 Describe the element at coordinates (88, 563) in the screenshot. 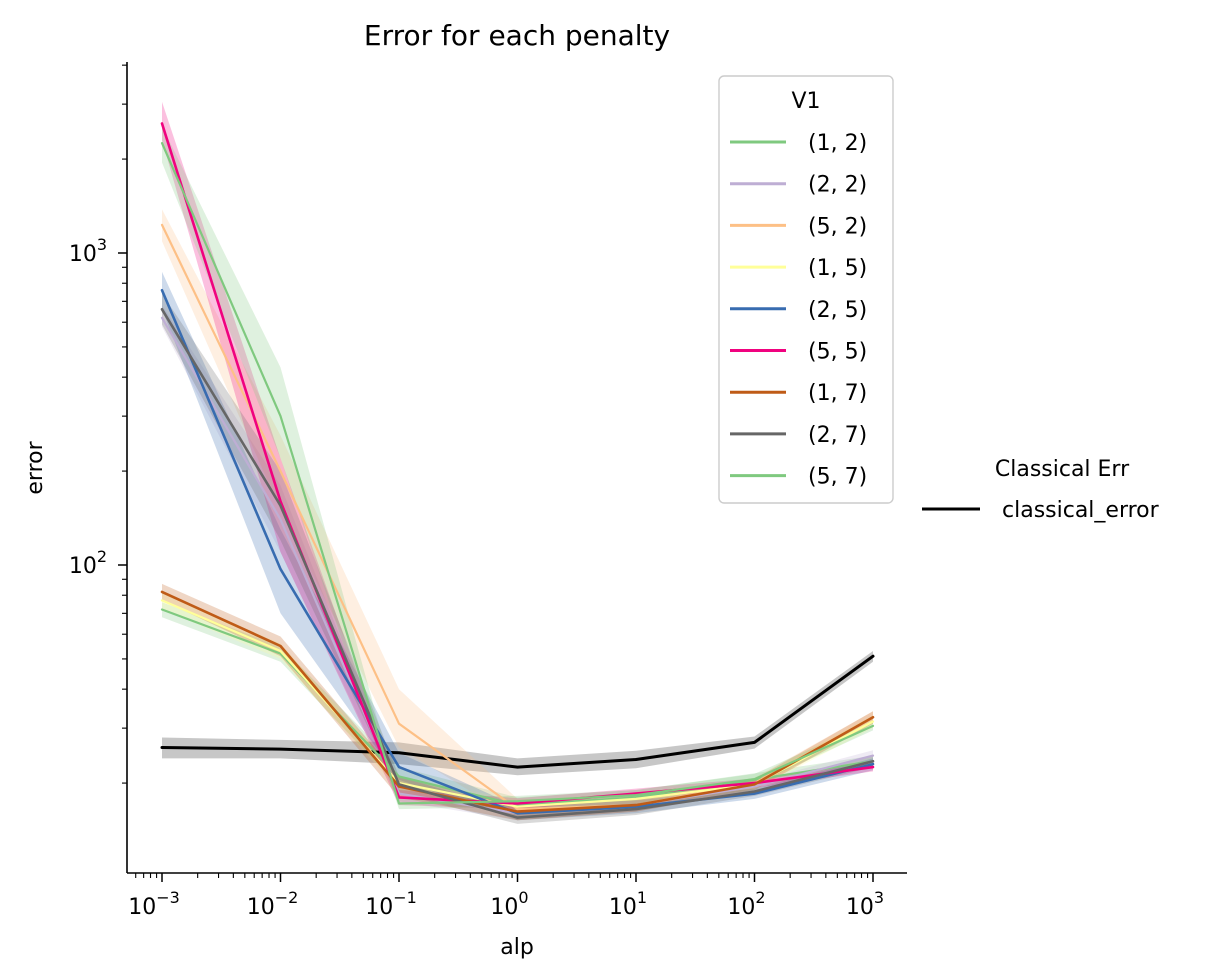

I see `y-tick-label: 10²` at that location.